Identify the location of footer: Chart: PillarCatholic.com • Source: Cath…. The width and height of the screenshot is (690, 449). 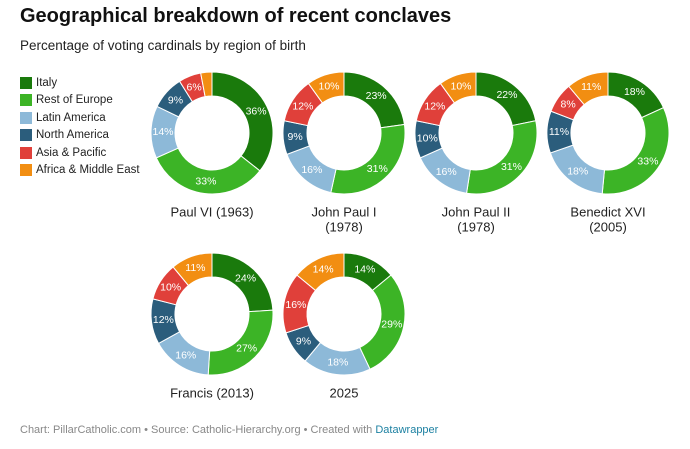
(229, 430).